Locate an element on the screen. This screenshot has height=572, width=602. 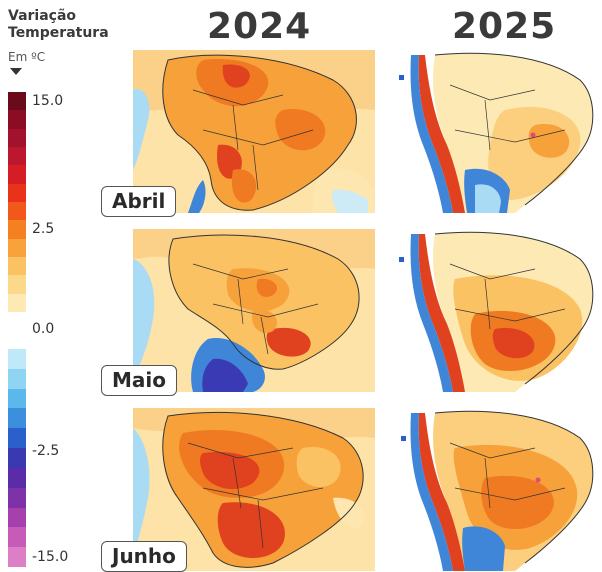
map-2024-junho is located at coordinates (254, 489).